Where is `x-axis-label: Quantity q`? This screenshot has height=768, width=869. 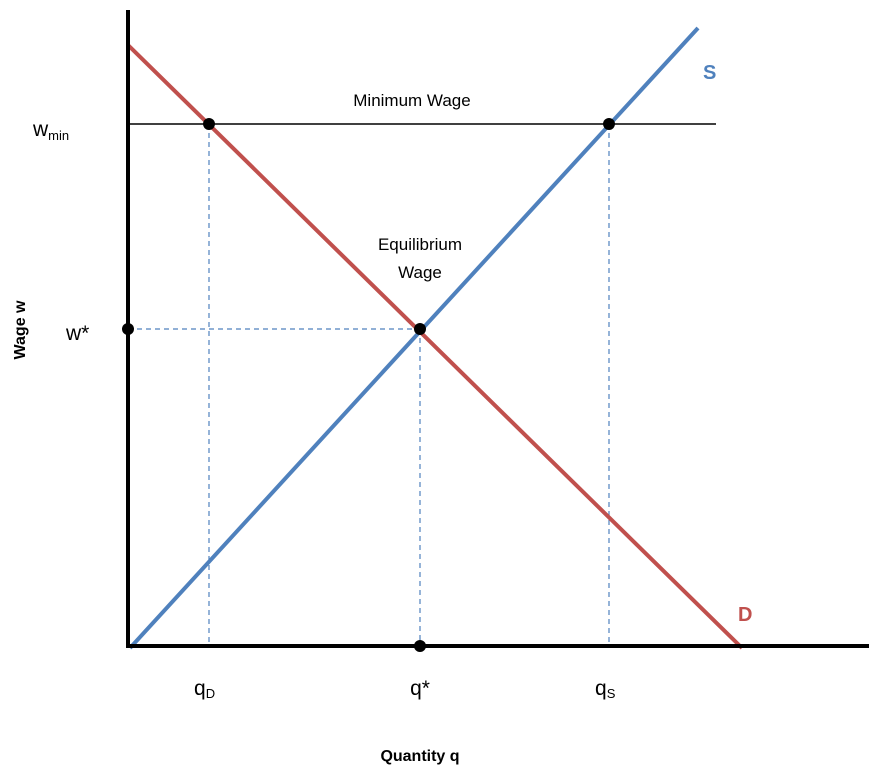 x-axis-label: Quantity q is located at coordinates (419, 756).